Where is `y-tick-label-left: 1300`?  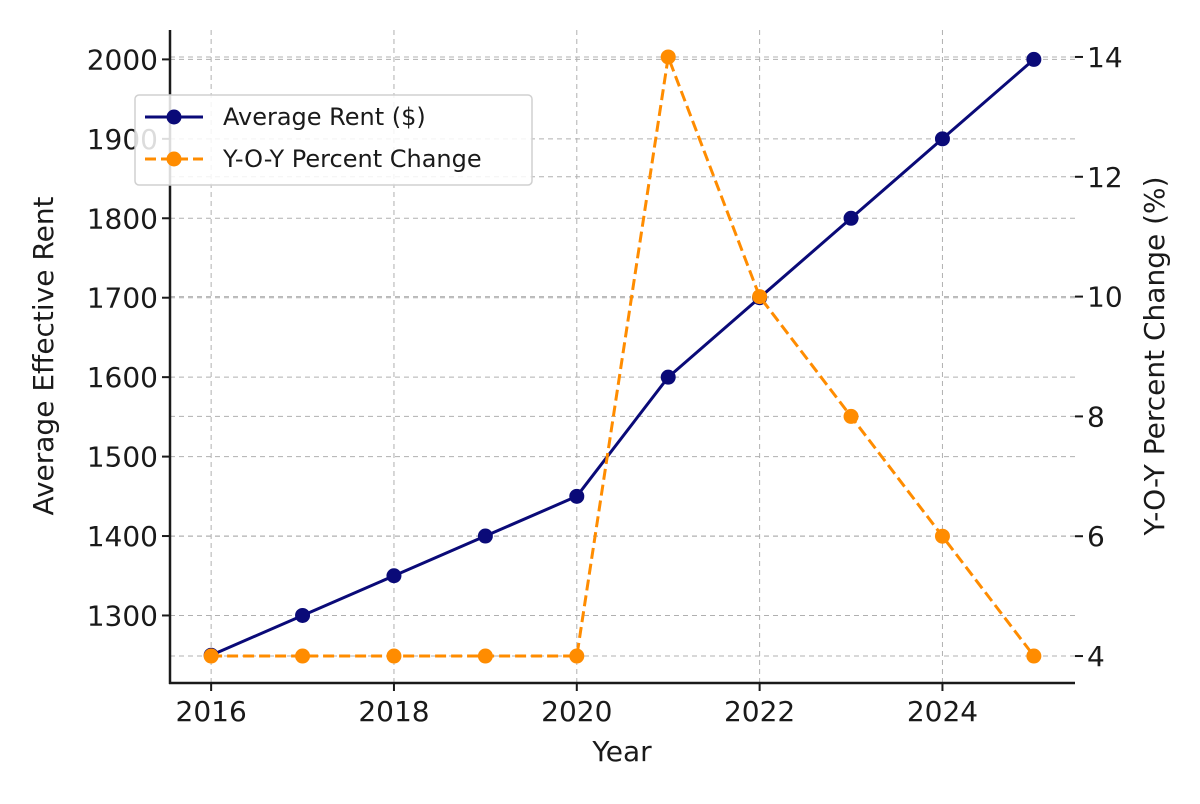 y-tick-label-left: 1300 is located at coordinates (122, 615).